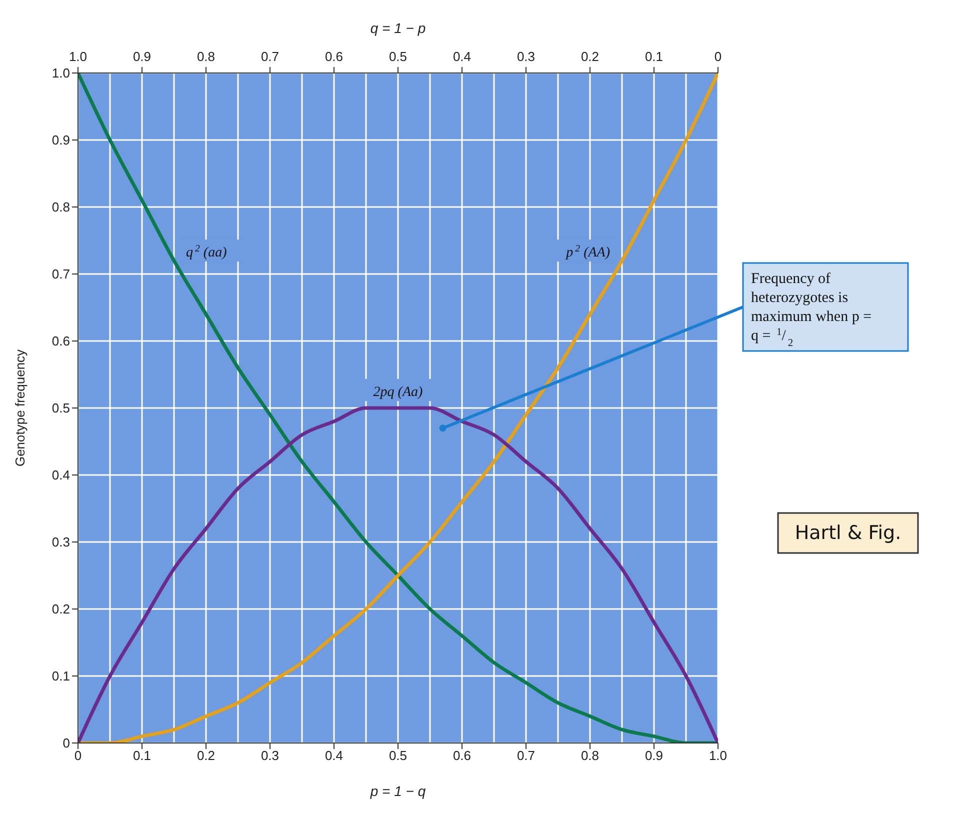 Image resolution: width=958 pixels, height=825 pixels. What do you see at coordinates (397, 791) in the screenshot?
I see `x-axis-title: p = 1 − q` at bounding box center [397, 791].